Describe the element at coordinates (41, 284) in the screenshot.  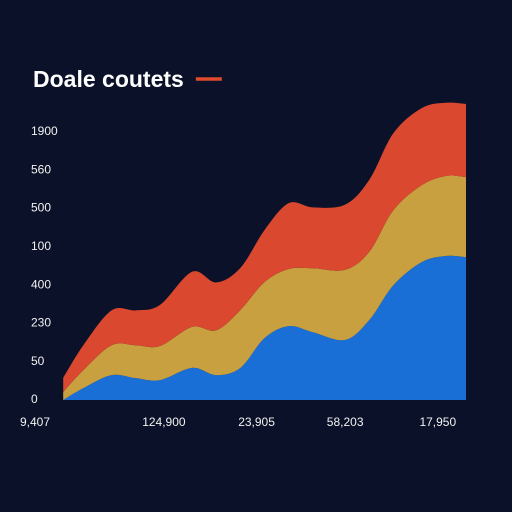
I see `y-tick-label: 400` at that location.